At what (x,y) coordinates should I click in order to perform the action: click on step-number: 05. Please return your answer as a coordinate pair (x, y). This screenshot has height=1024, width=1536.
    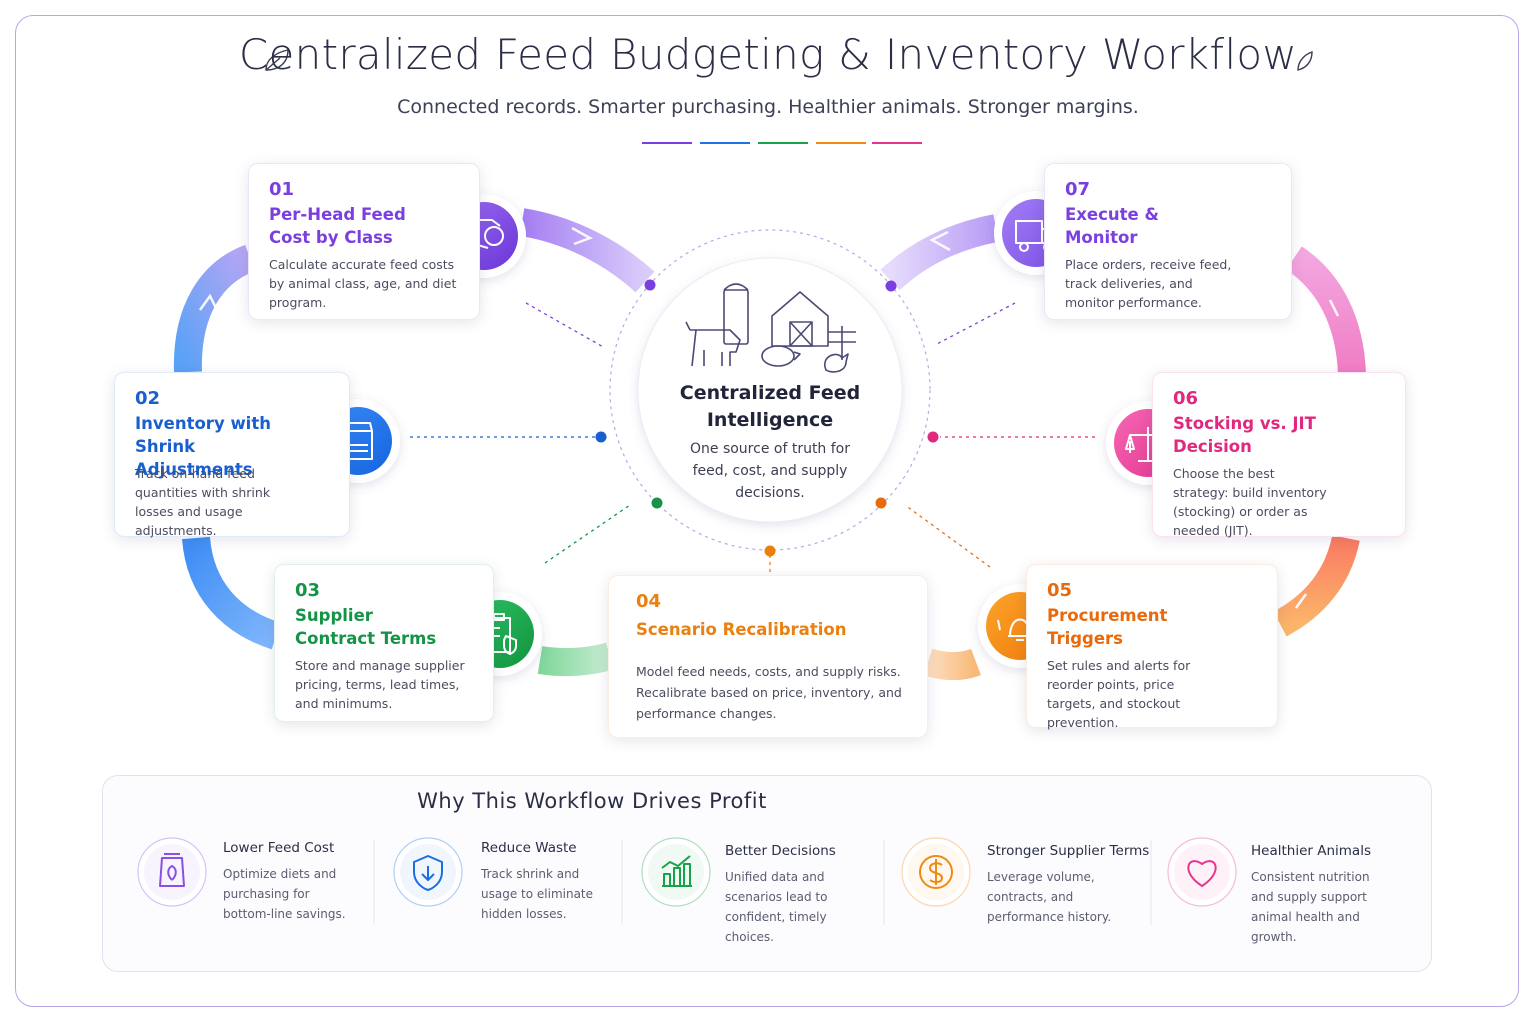
    Looking at the image, I should click on (1060, 590).